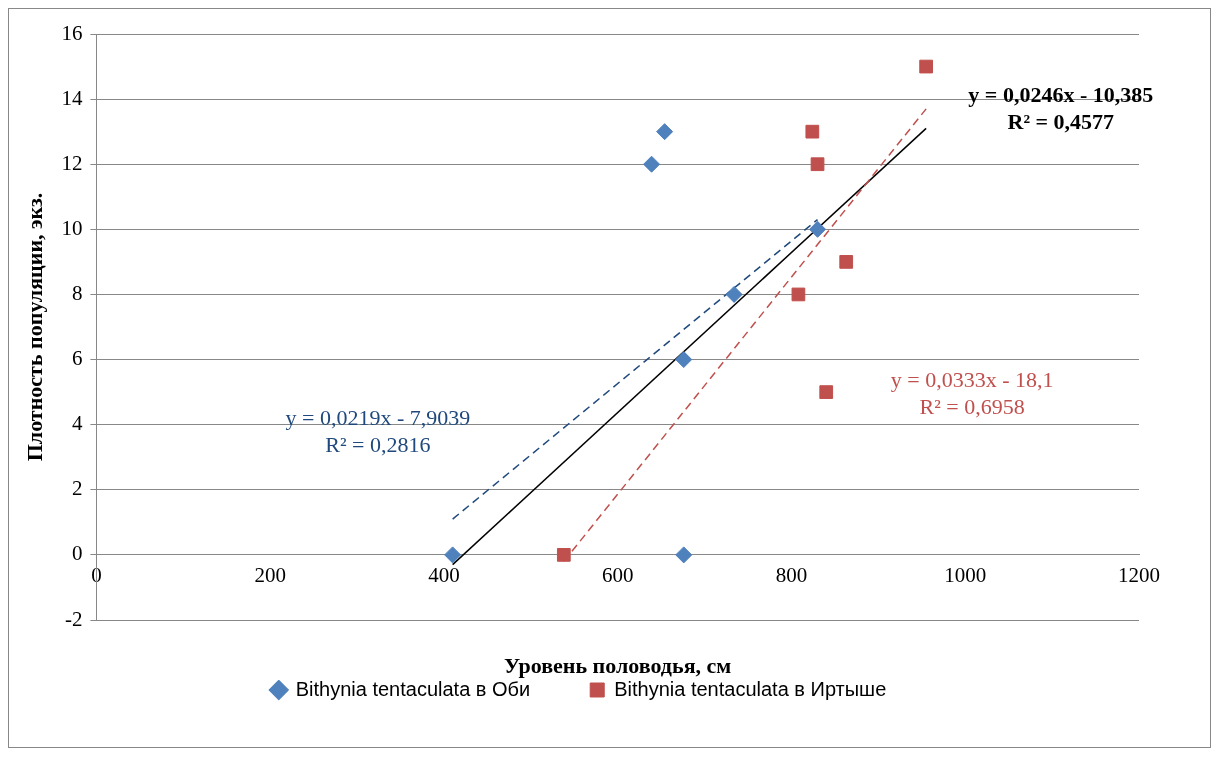  Describe the element at coordinates (72, 32) in the screenshot. I see `y-tick-label: 16` at that location.